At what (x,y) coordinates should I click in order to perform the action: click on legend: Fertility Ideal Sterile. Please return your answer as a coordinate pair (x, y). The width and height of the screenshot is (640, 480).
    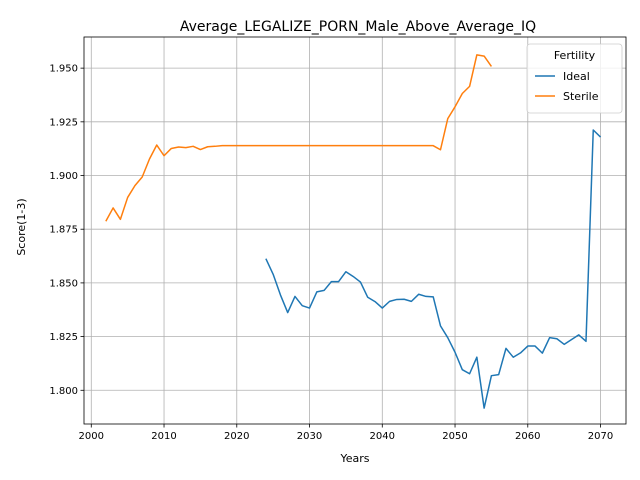
    Looking at the image, I should click on (574, 78).